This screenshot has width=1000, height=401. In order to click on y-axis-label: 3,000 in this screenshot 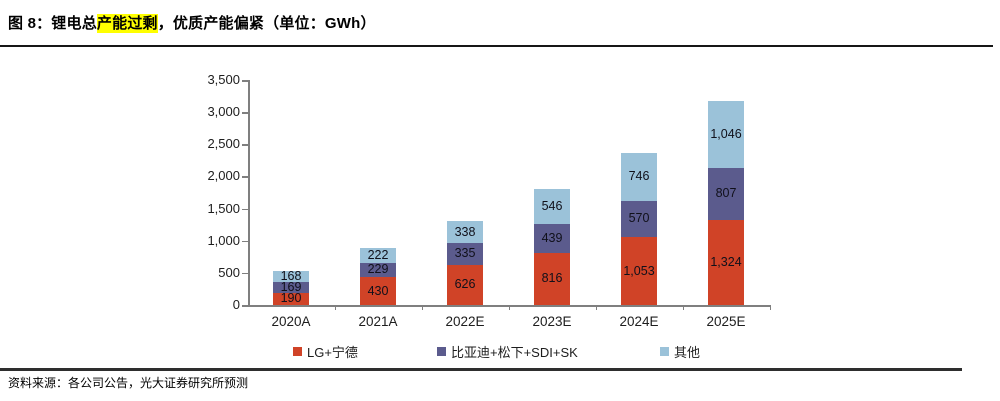, I will do `click(223, 112)`.